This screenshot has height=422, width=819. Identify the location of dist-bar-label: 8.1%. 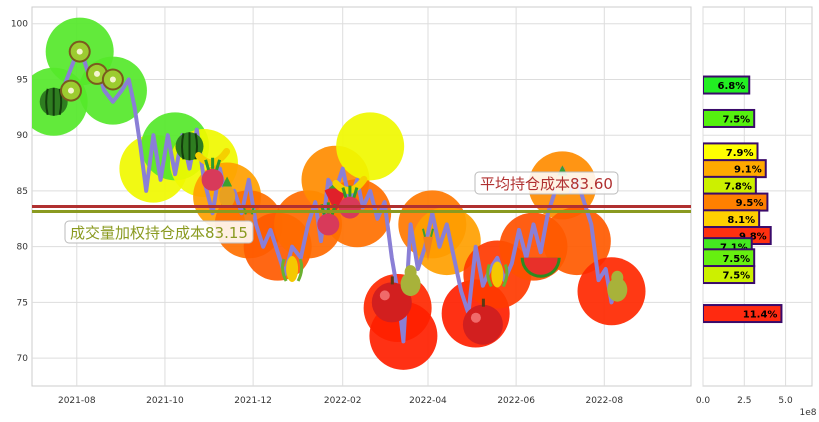
(741, 220).